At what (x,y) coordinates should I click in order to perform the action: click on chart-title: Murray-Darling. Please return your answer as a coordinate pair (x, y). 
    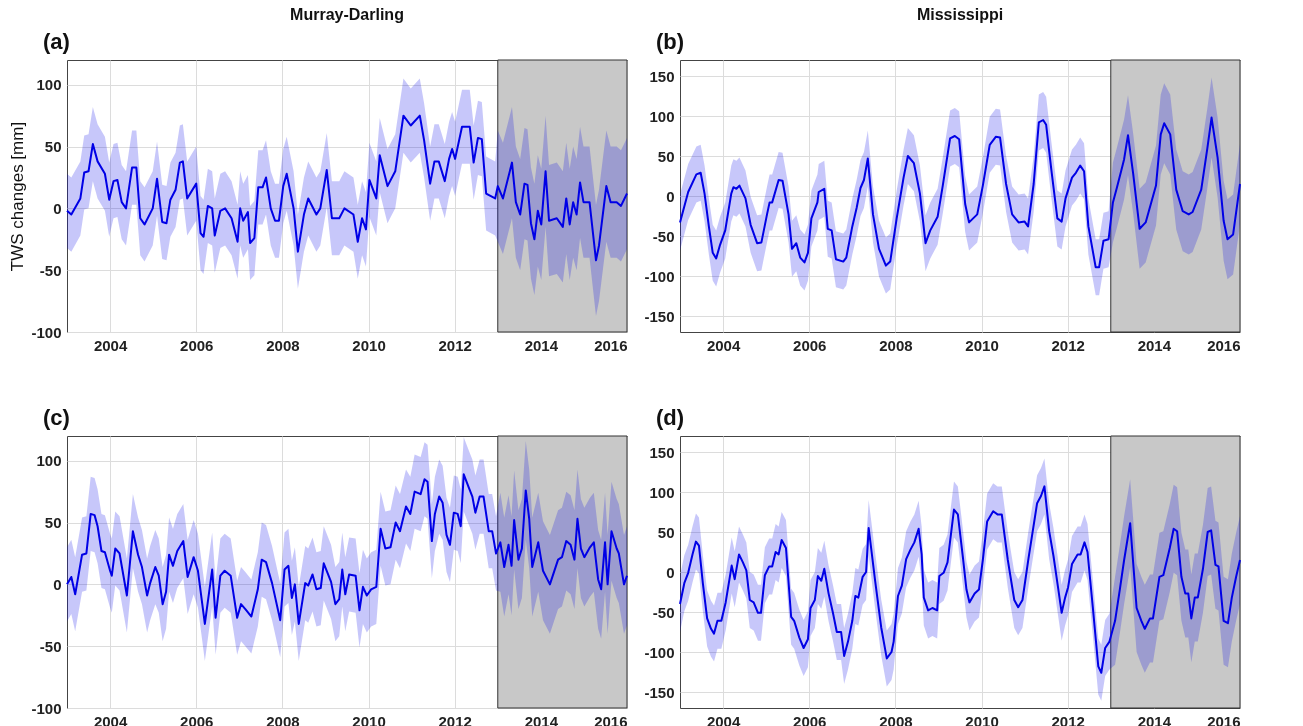
    Looking at the image, I should click on (347, 14).